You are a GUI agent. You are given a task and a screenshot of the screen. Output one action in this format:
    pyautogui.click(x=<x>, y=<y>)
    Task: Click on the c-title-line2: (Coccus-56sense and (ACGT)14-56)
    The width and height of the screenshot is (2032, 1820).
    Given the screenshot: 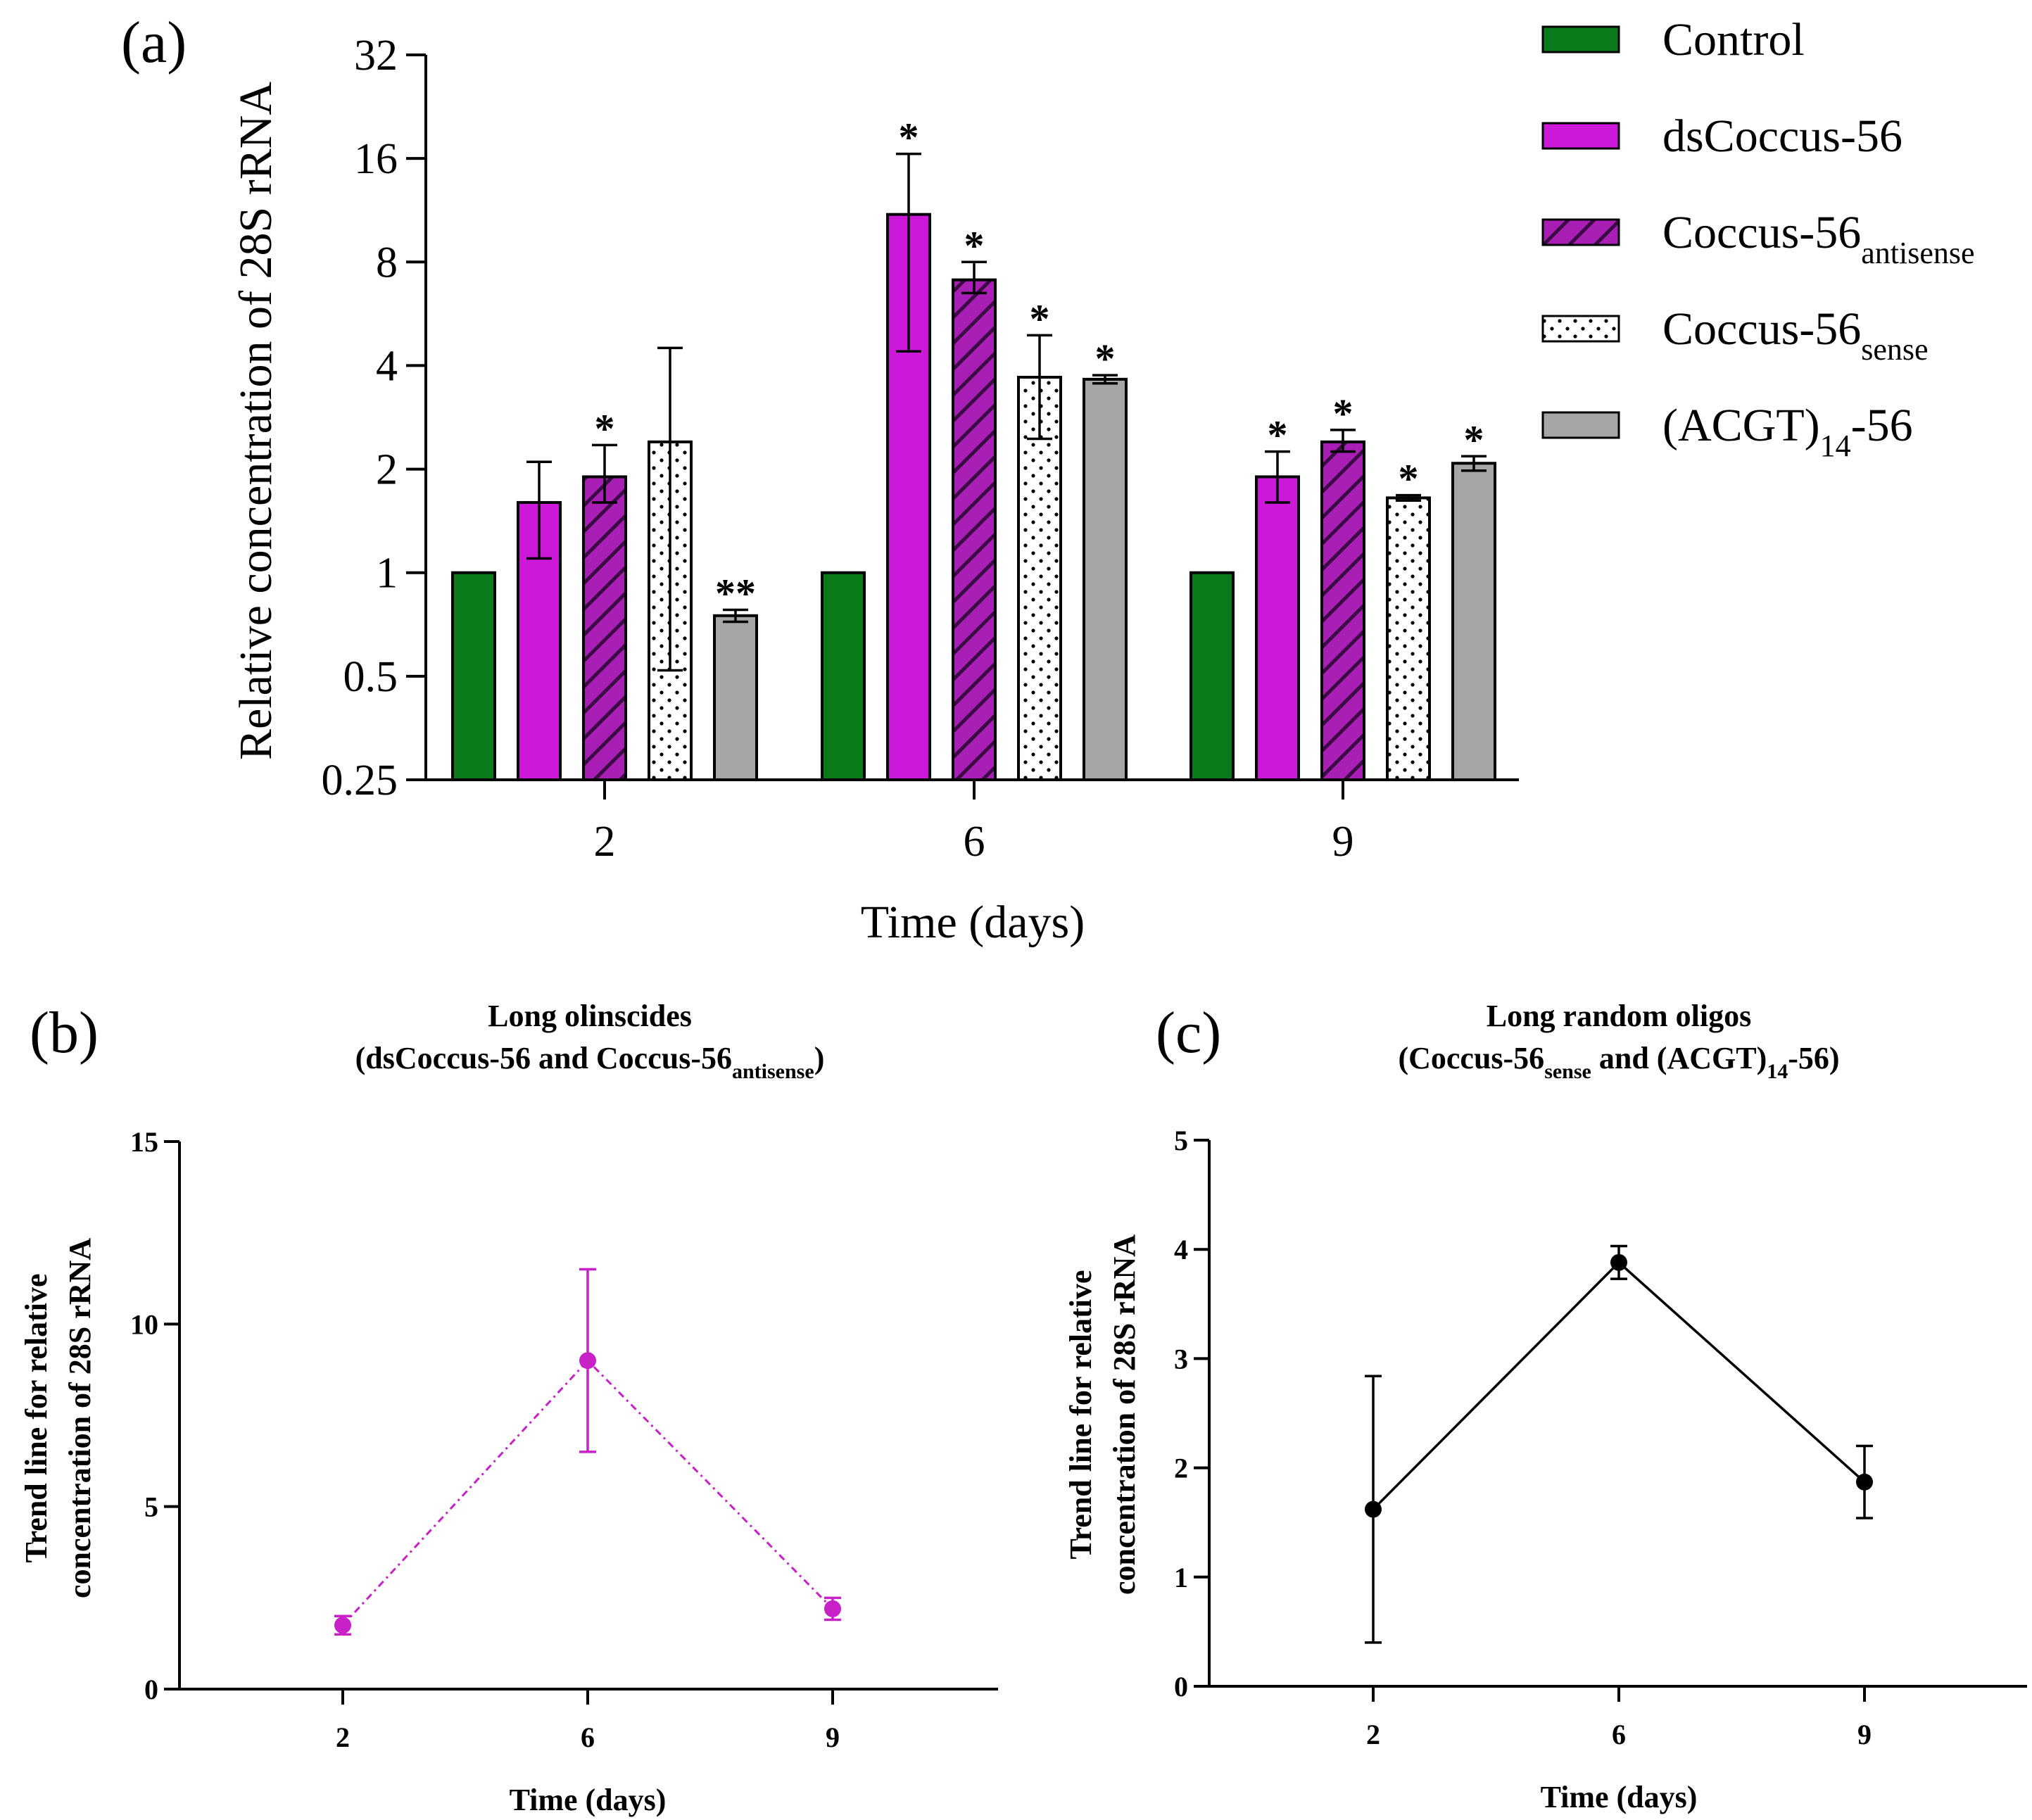 What is the action you would take?
    pyautogui.click(x=1618, y=1062)
    